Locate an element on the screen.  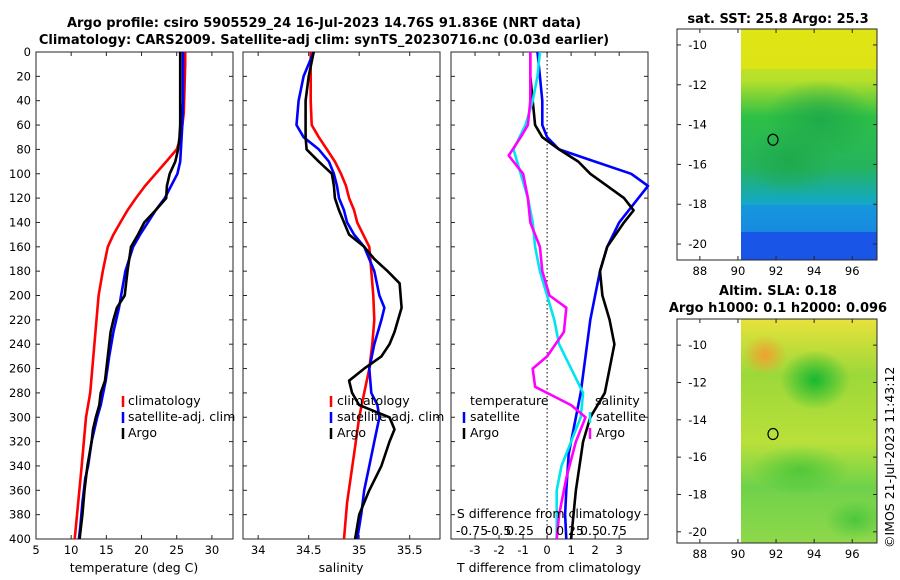
series-line-s-satellite is located at coordinates (548, 295).